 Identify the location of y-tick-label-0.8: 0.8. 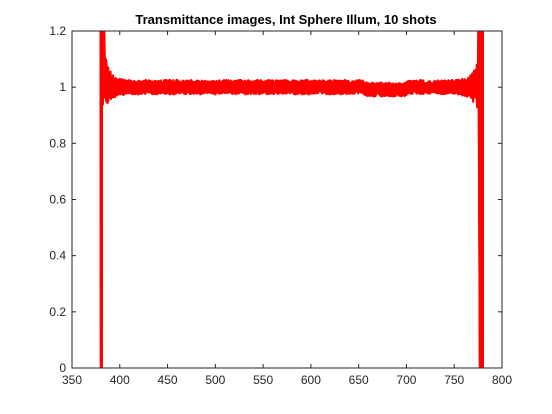
(57, 143).